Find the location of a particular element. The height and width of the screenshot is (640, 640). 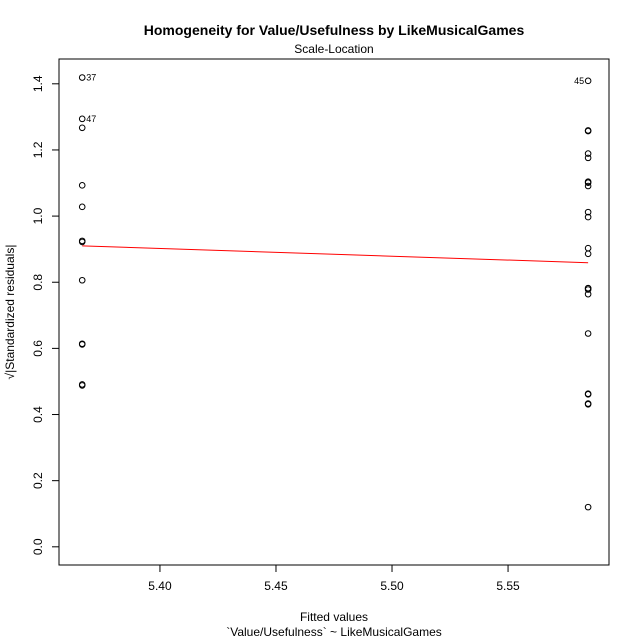

y-tick-label: 0.0 is located at coordinates (38, 546).